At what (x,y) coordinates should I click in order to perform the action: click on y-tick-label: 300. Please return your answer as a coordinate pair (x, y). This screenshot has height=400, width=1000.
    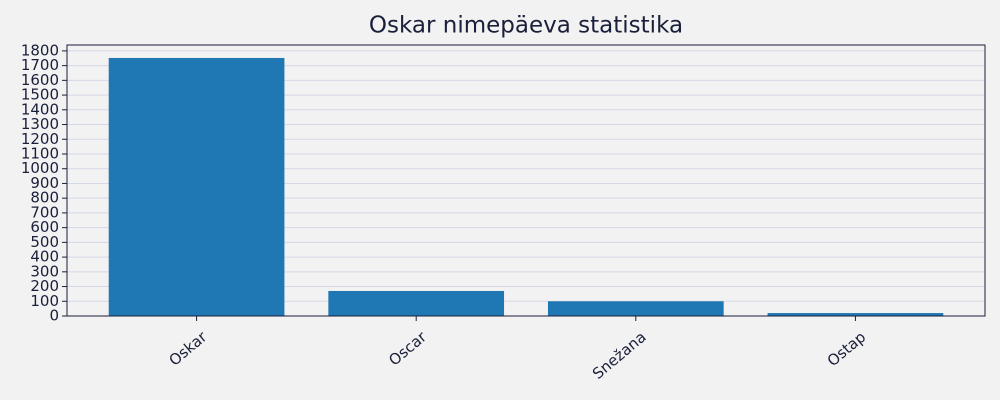
    Looking at the image, I should click on (44, 271).